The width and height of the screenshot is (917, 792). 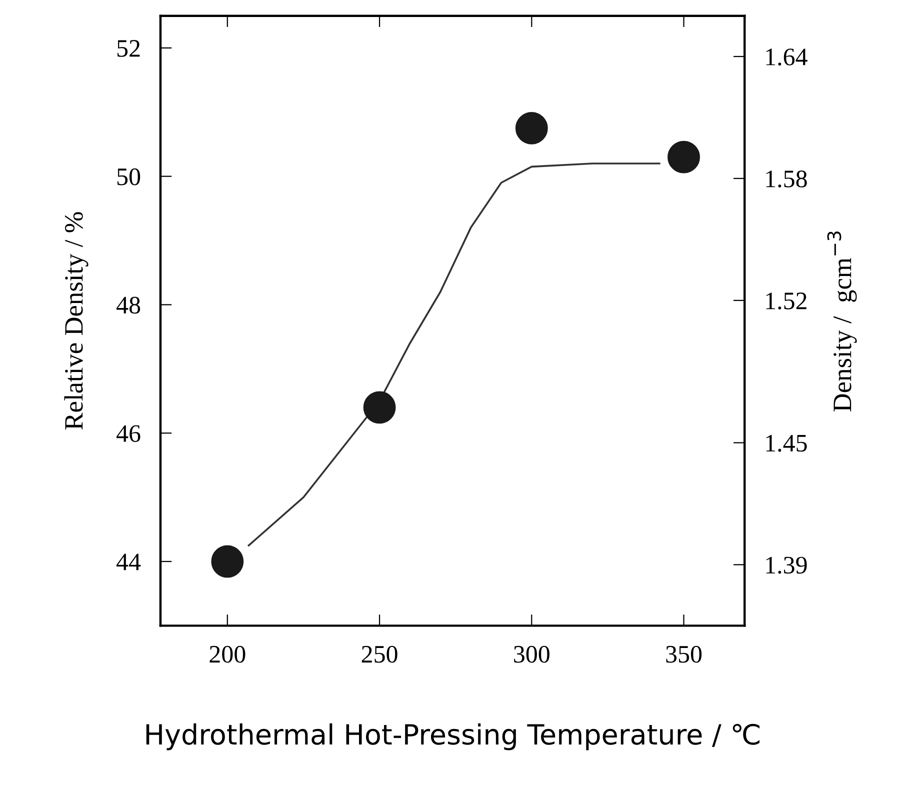 What do you see at coordinates (128, 48) in the screenshot?
I see `y-tick-label: 52` at bounding box center [128, 48].